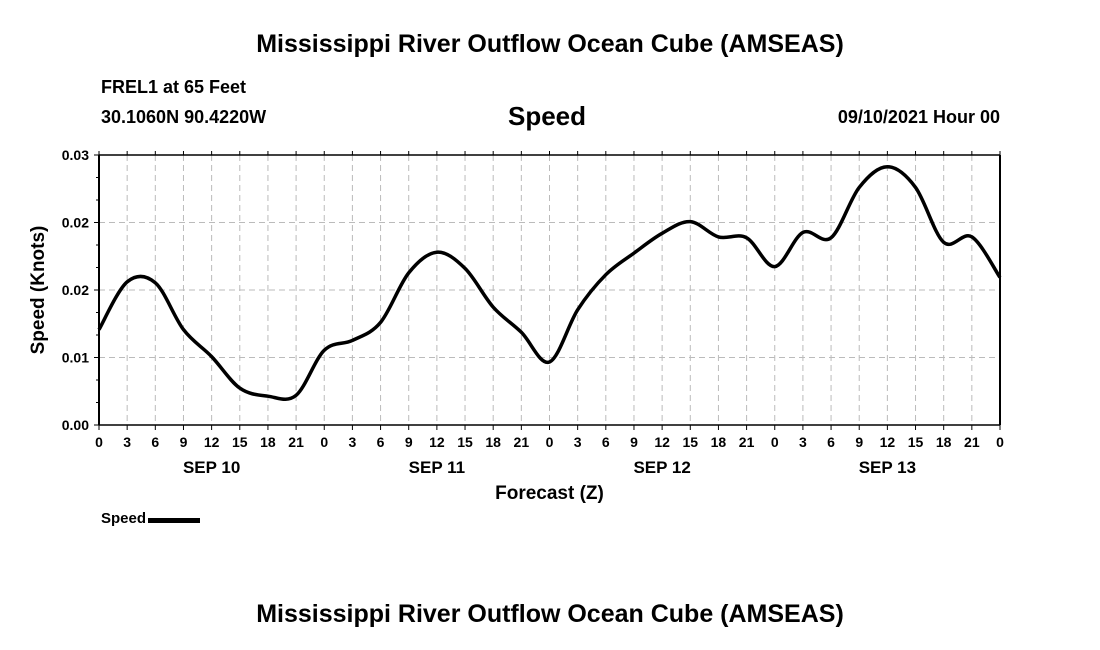  Describe the element at coordinates (887, 467) in the screenshot. I see `day-label: SEP 13` at that location.